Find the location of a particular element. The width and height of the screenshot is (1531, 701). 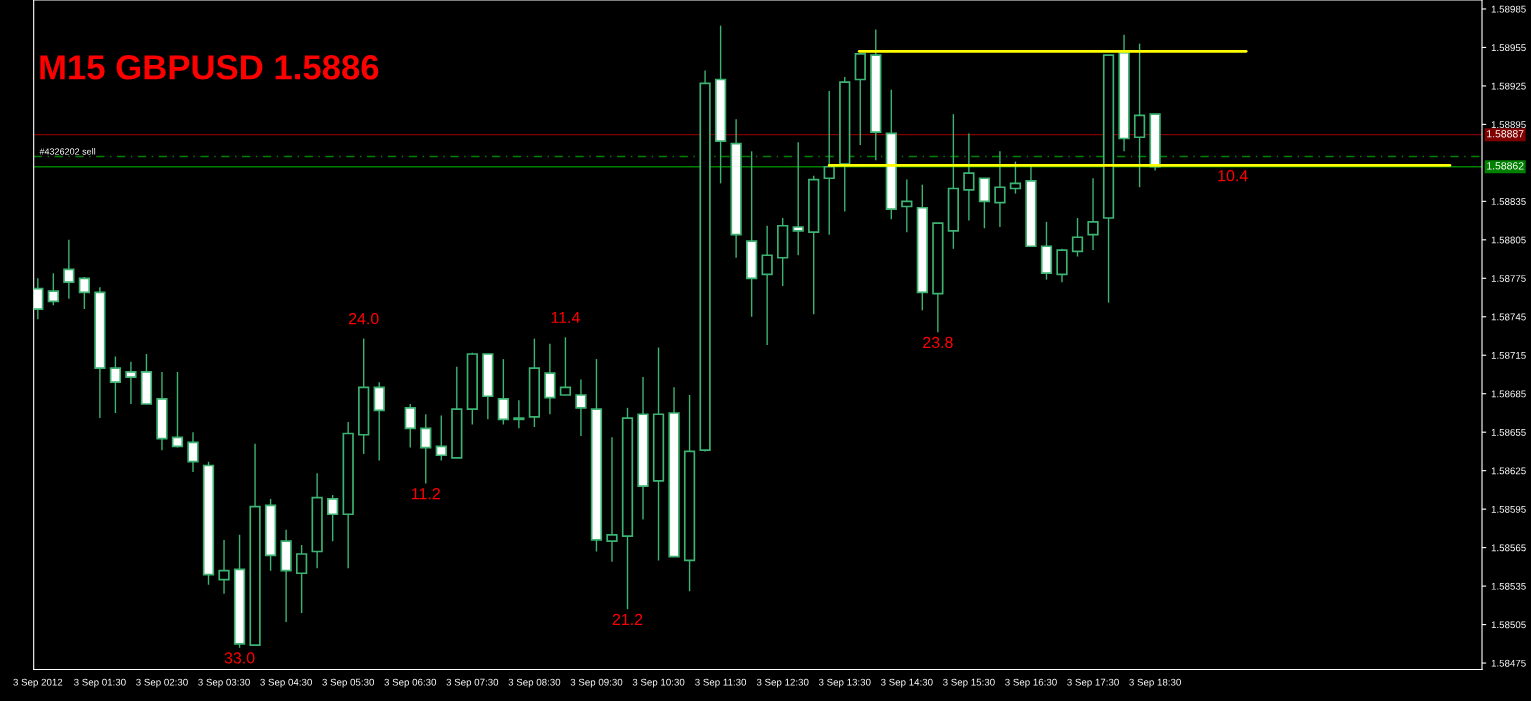

x-tick-label: 3 Sep 01:30 is located at coordinates (100, 683).